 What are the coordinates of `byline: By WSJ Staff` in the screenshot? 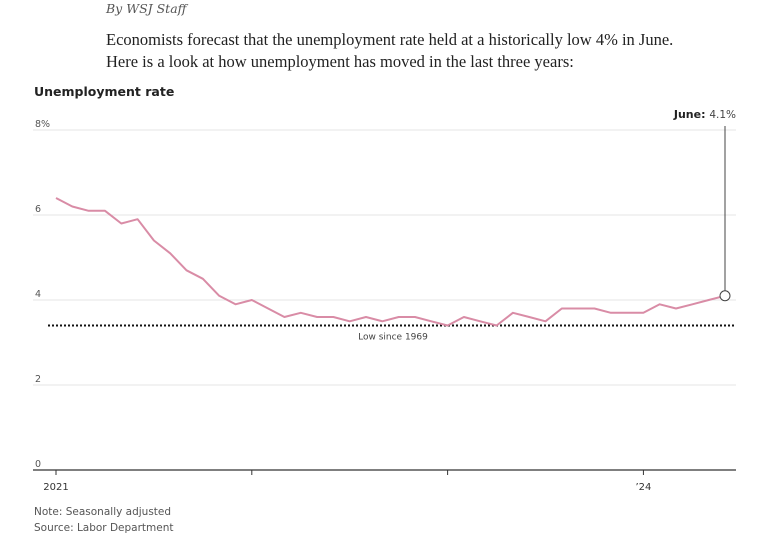 It's located at (146, 8).